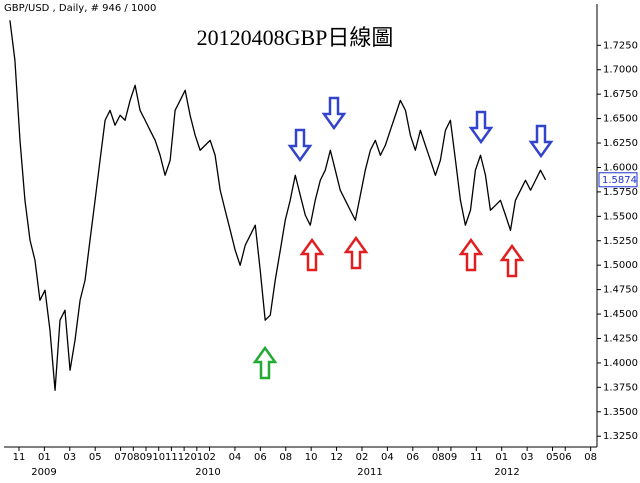 Image resolution: width=640 pixels, height=483 pixels. I want to click on y-tick-label: 1.5500, so click(620, 216).